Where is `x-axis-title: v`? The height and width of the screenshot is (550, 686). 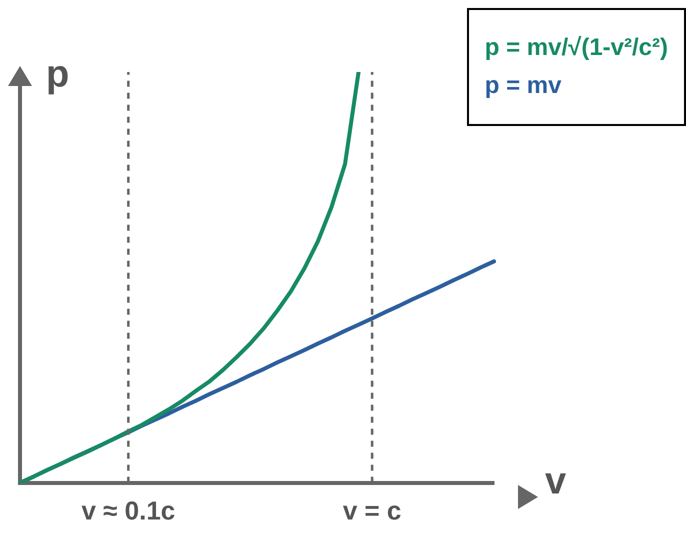 x-axis-title: v is located at coordinates (555, 481).